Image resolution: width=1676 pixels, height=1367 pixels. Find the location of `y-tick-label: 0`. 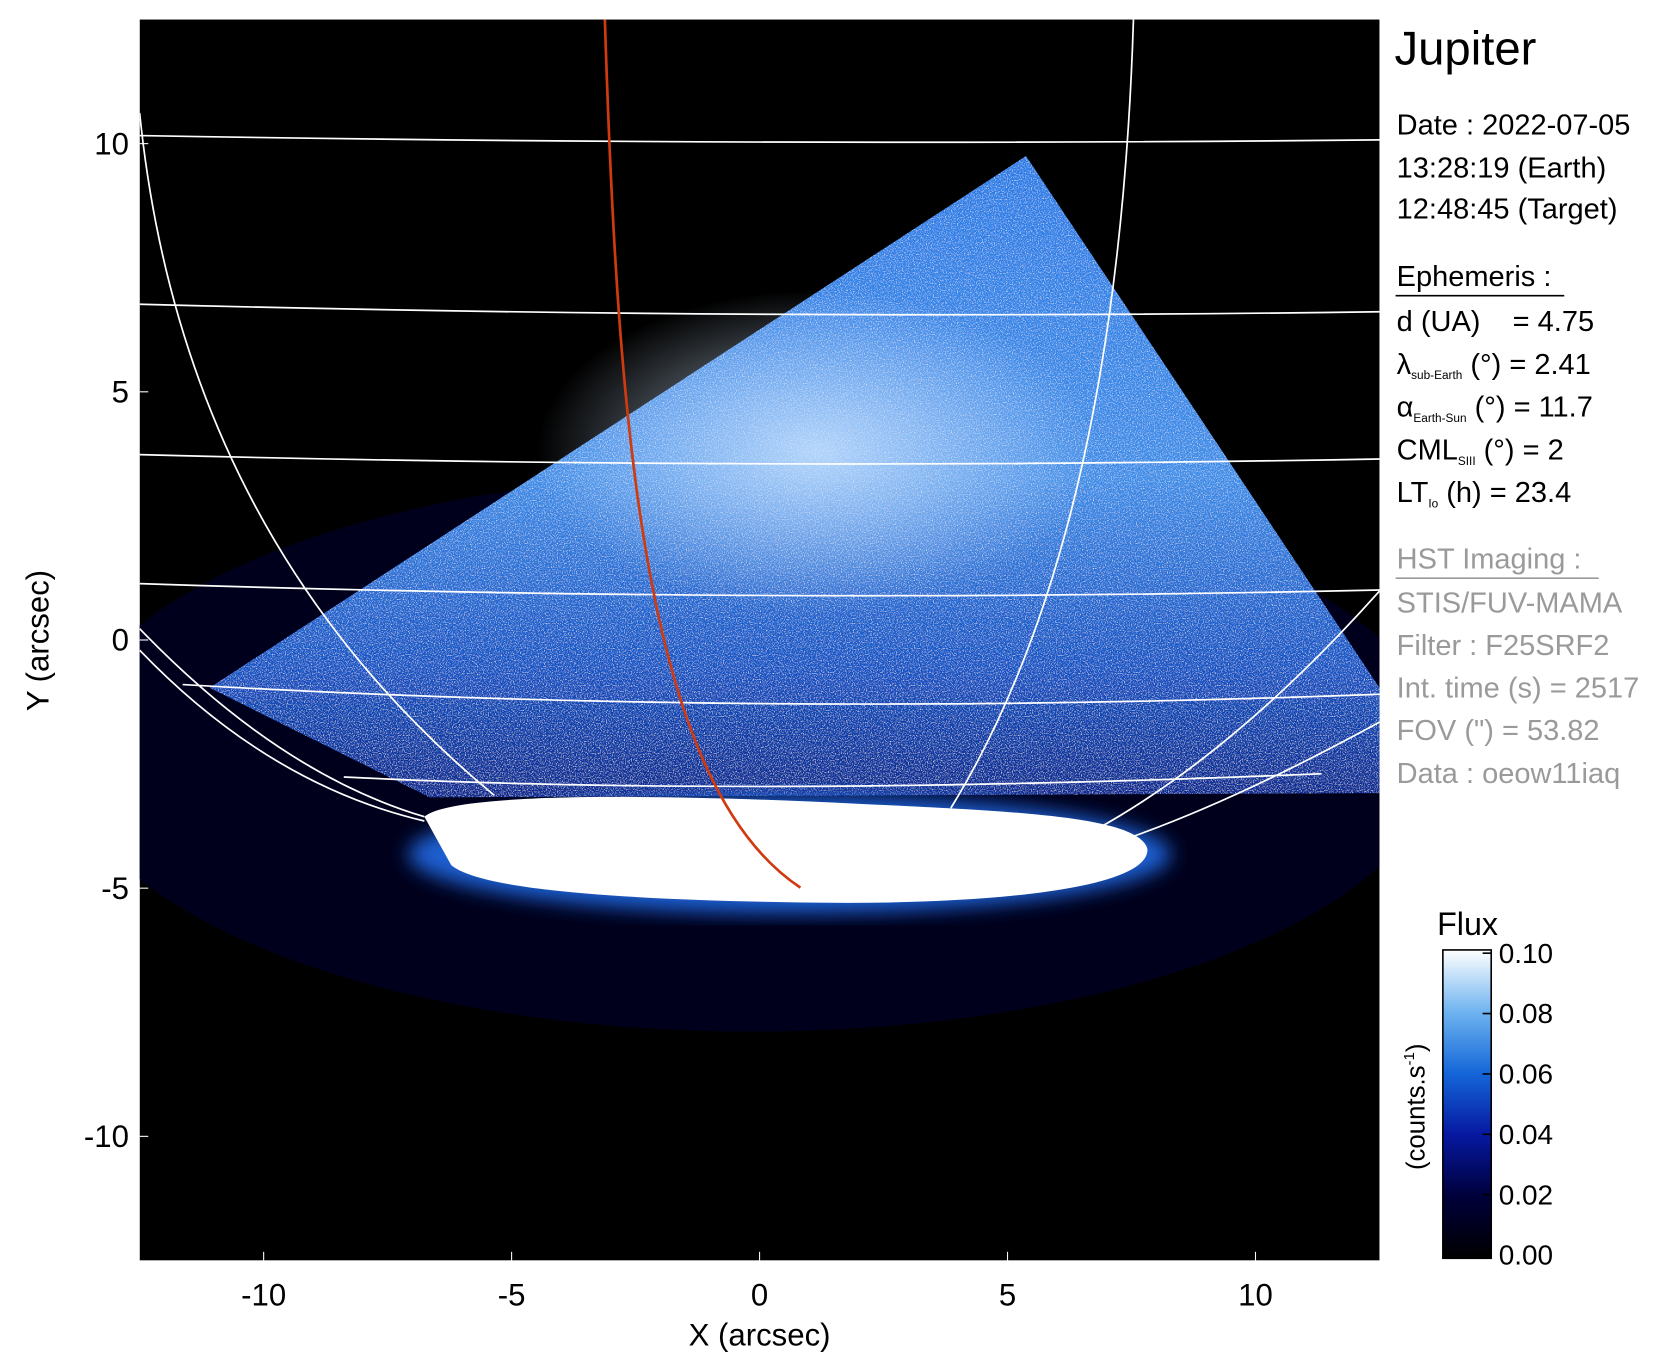

y-tick-label: 0 is located at coordinates (120, 640).